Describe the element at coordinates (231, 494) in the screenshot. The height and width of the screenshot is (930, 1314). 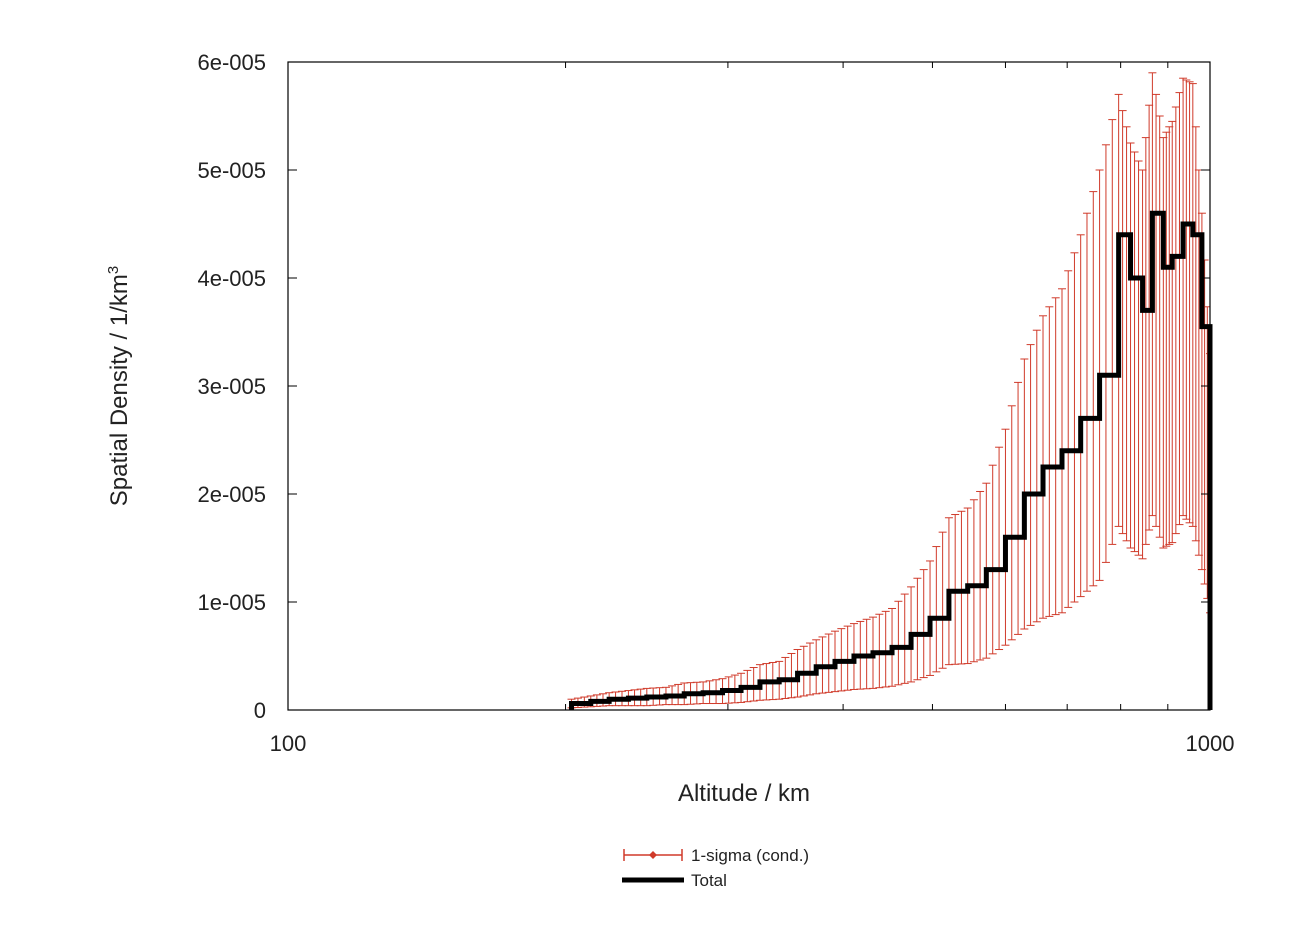
I see `y-tick-label: 2e-005` at that location.